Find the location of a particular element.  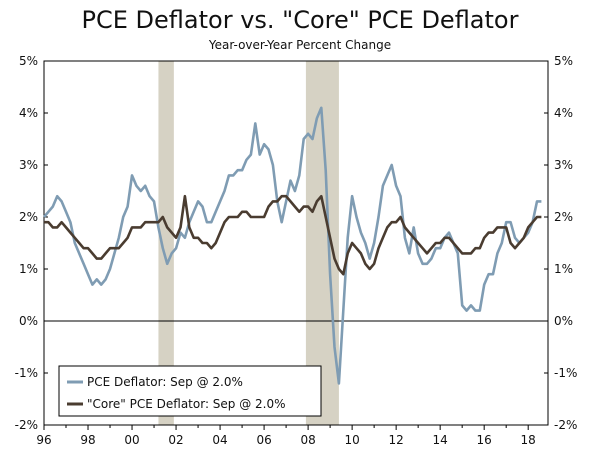

y-tick-label-right: 2% is located at coordinates (563, 217).